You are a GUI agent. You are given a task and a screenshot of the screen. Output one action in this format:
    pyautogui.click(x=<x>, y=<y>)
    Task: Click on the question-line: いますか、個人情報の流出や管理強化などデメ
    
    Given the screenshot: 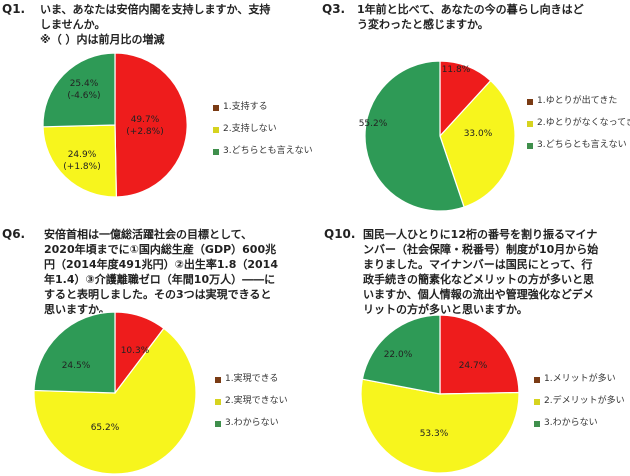 What is the action you would take?
    pyautogui.click(x=478, y=294)
    